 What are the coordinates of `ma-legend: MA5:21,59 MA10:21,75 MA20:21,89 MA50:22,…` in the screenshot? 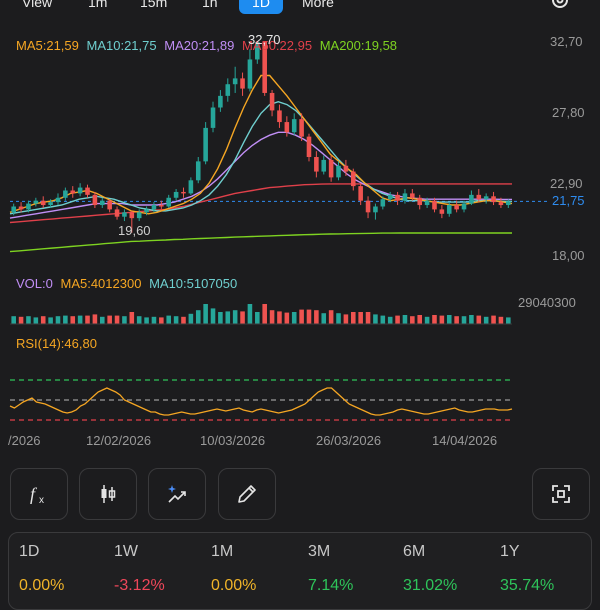 It's located at (206, 45).